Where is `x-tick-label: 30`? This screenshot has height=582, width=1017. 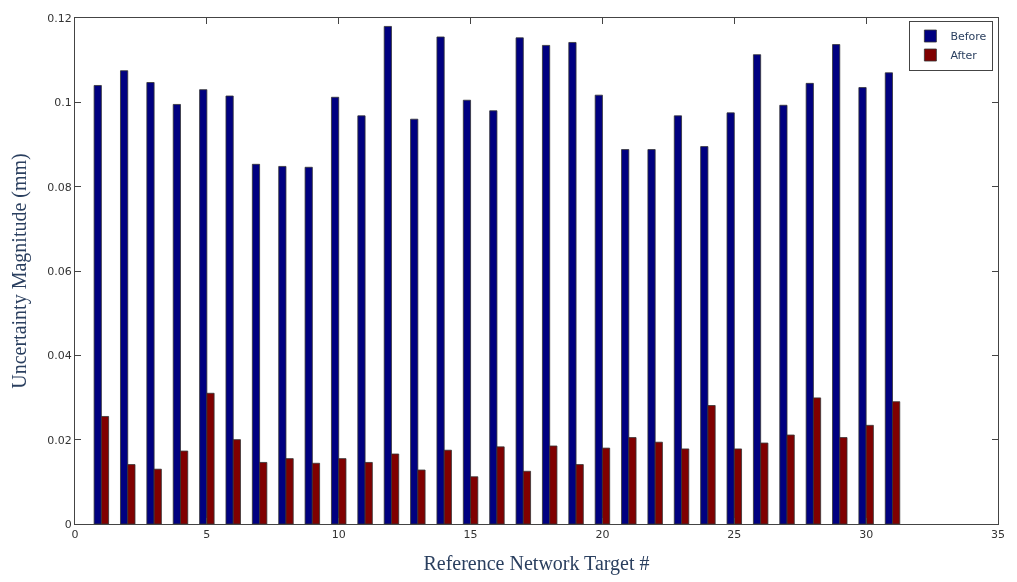
x-tick-label: 30 is located at coordinates (866, 535).